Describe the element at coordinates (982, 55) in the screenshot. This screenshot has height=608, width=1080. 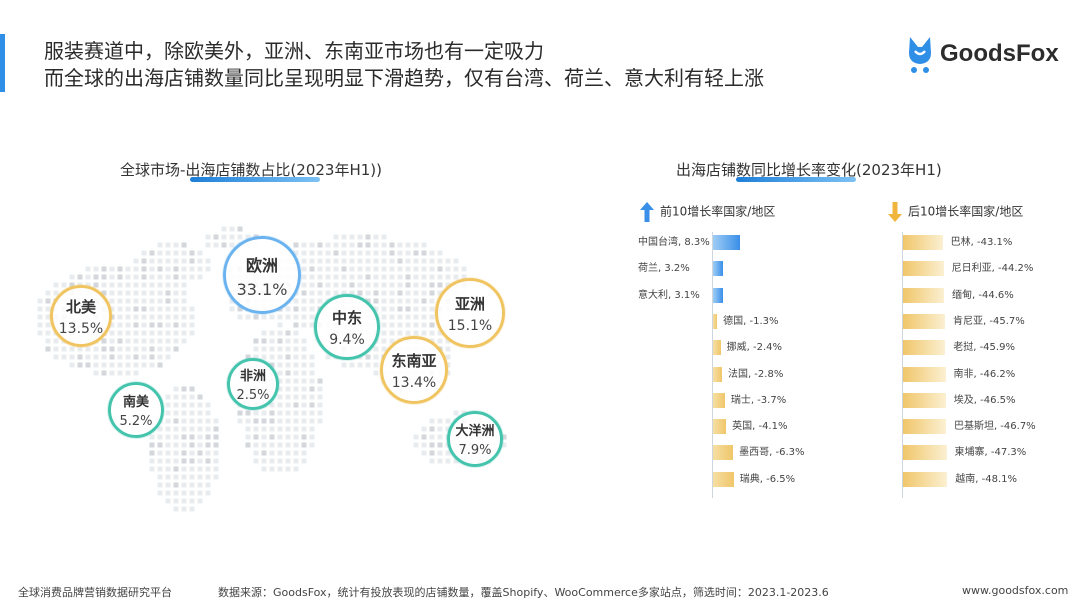
I see `goodsfox-logo: GoodsFox` at that location.